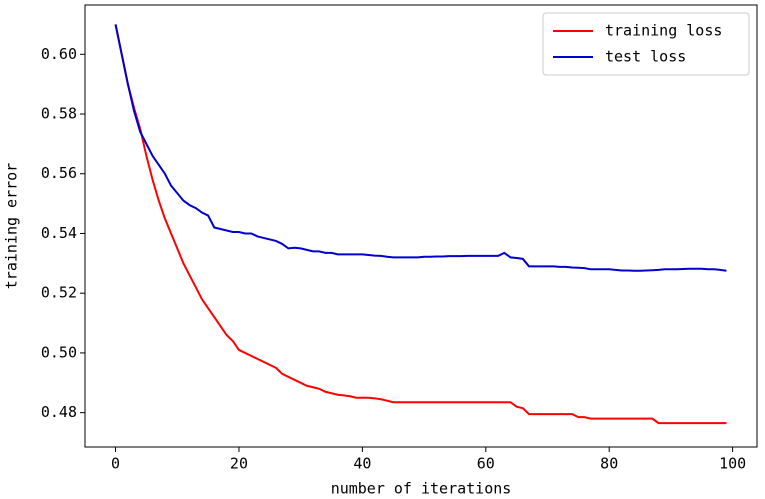 The height and width of the screenshot is (499, 765). Describe the element at coordinates (59, 114) in the screenshot. I see `y-tick-label: 0.58` at that location.